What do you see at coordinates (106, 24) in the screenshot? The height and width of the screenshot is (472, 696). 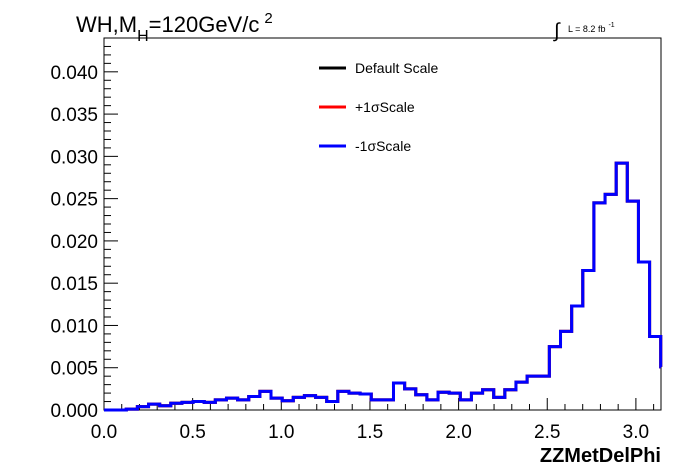 I see `title-main: WH,M` at bounding box center [106, 24].